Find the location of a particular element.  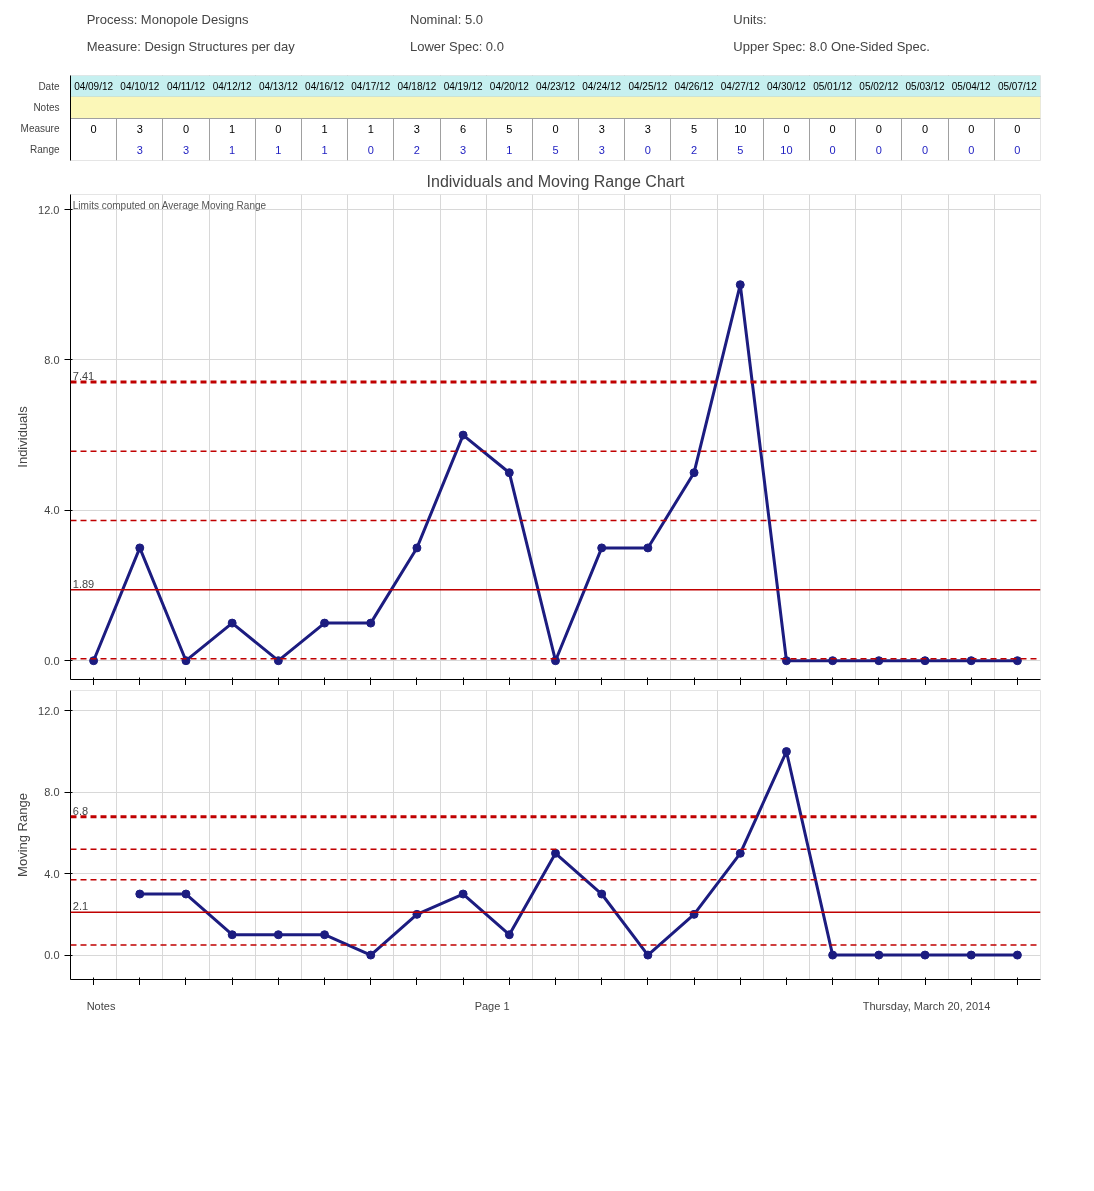

text: Thursday, March 20, 2014 is located at coordinates (926, 1005).